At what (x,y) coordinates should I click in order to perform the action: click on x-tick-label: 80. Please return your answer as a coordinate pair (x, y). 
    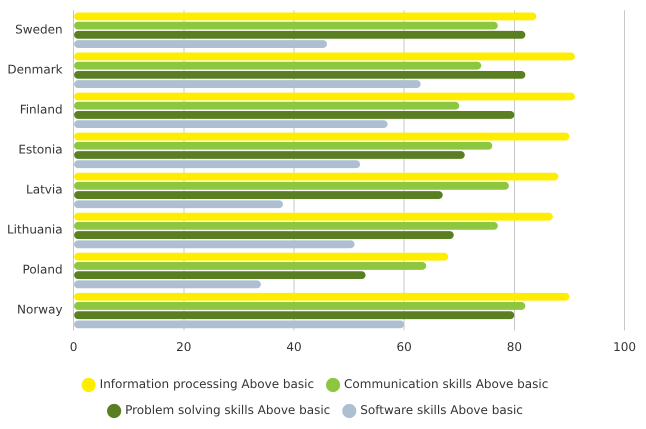
    Looking at the image, I should click on (514, 347).